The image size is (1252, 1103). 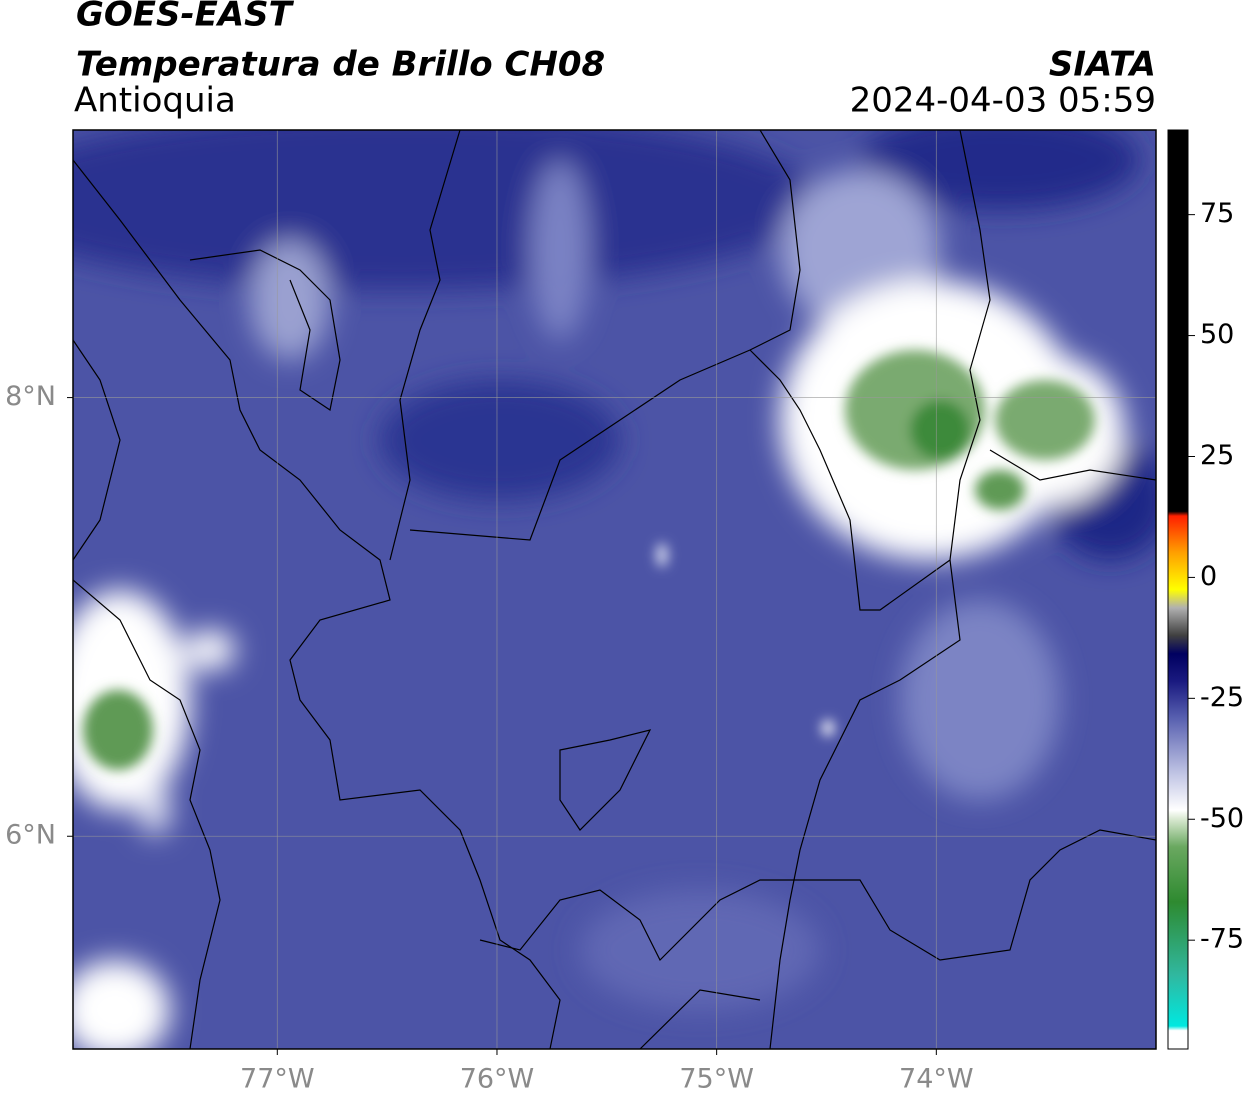 What do you see at coordinates (1178, 589) in the screenshot?
I see `colorbar` at bounding box center [1178, 589].